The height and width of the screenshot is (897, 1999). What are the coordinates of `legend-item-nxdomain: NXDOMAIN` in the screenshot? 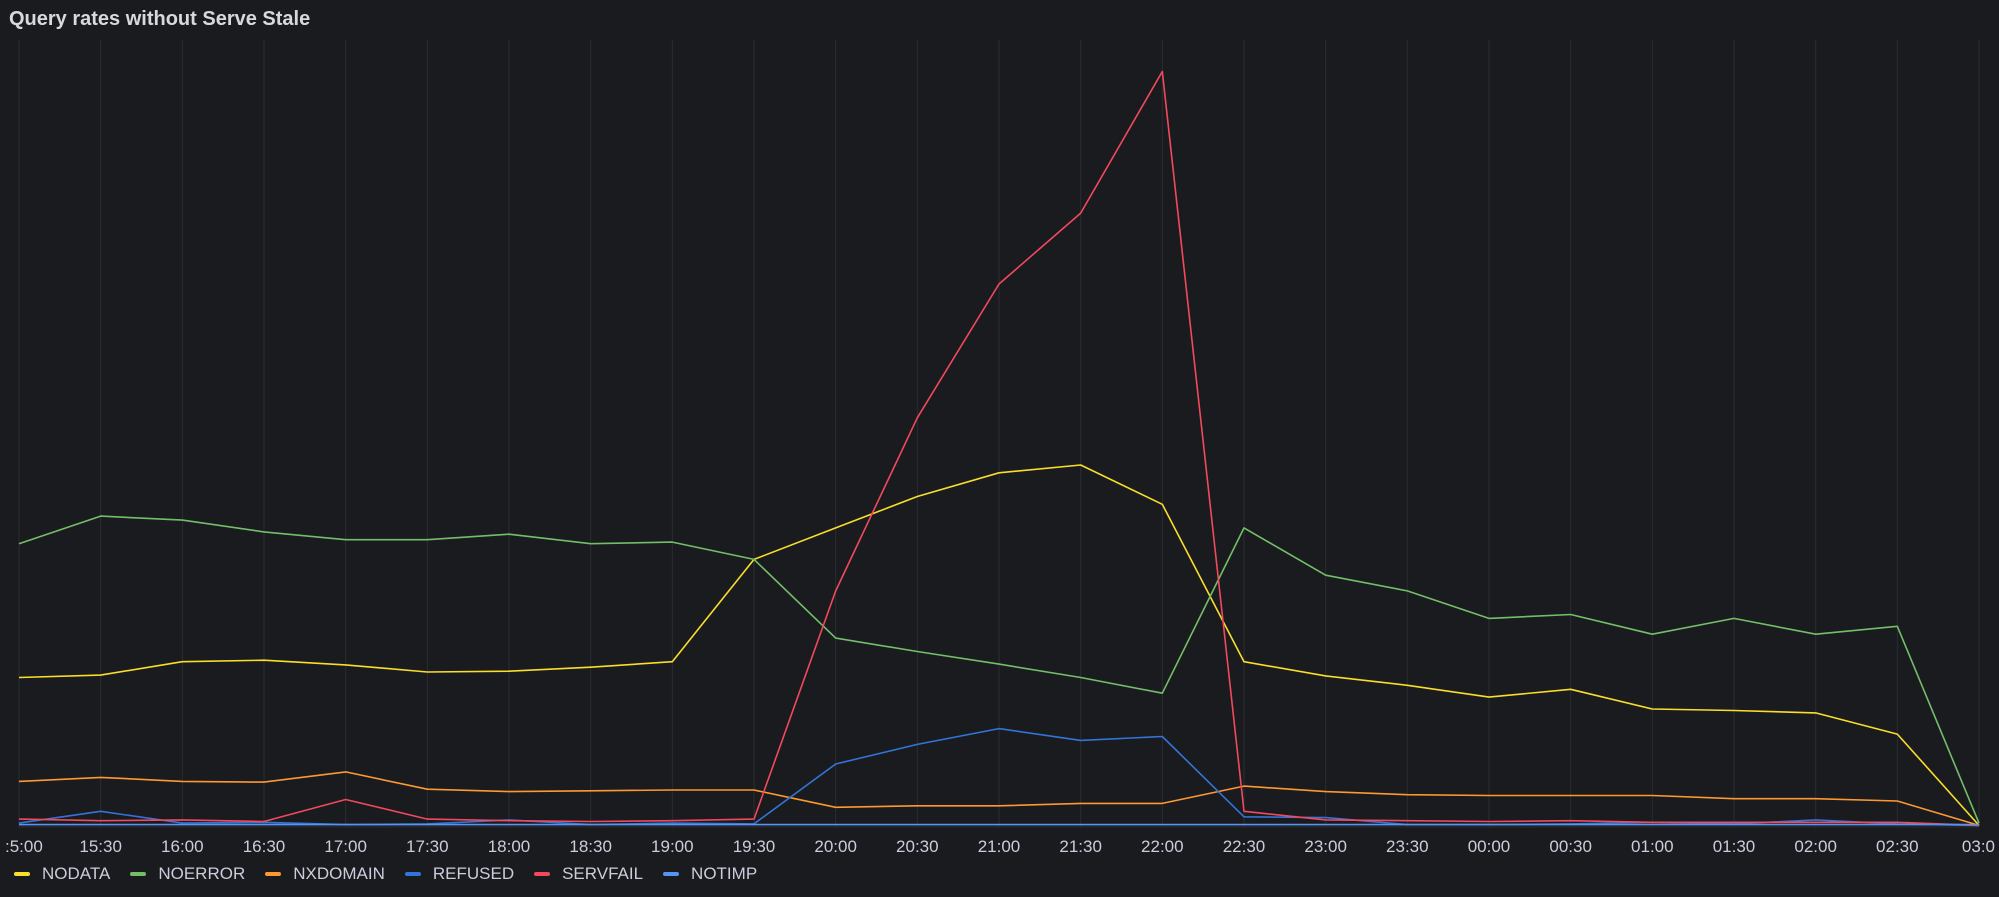 It's located at (325, 874).